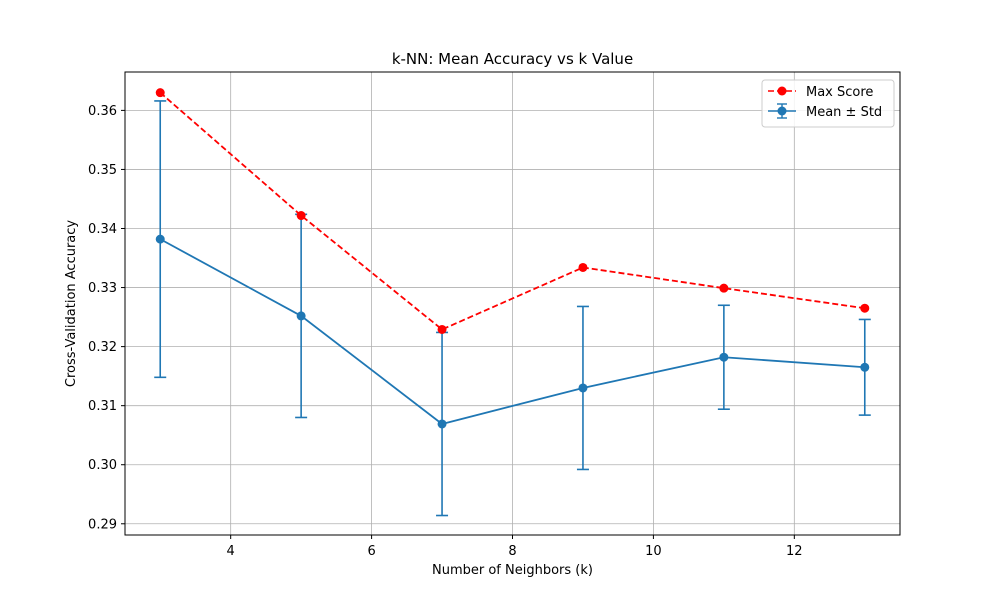  Describe the element at coordinates (828, 103) in the screenshot. I see `legend: Max Score Mean ± Std` at that location.